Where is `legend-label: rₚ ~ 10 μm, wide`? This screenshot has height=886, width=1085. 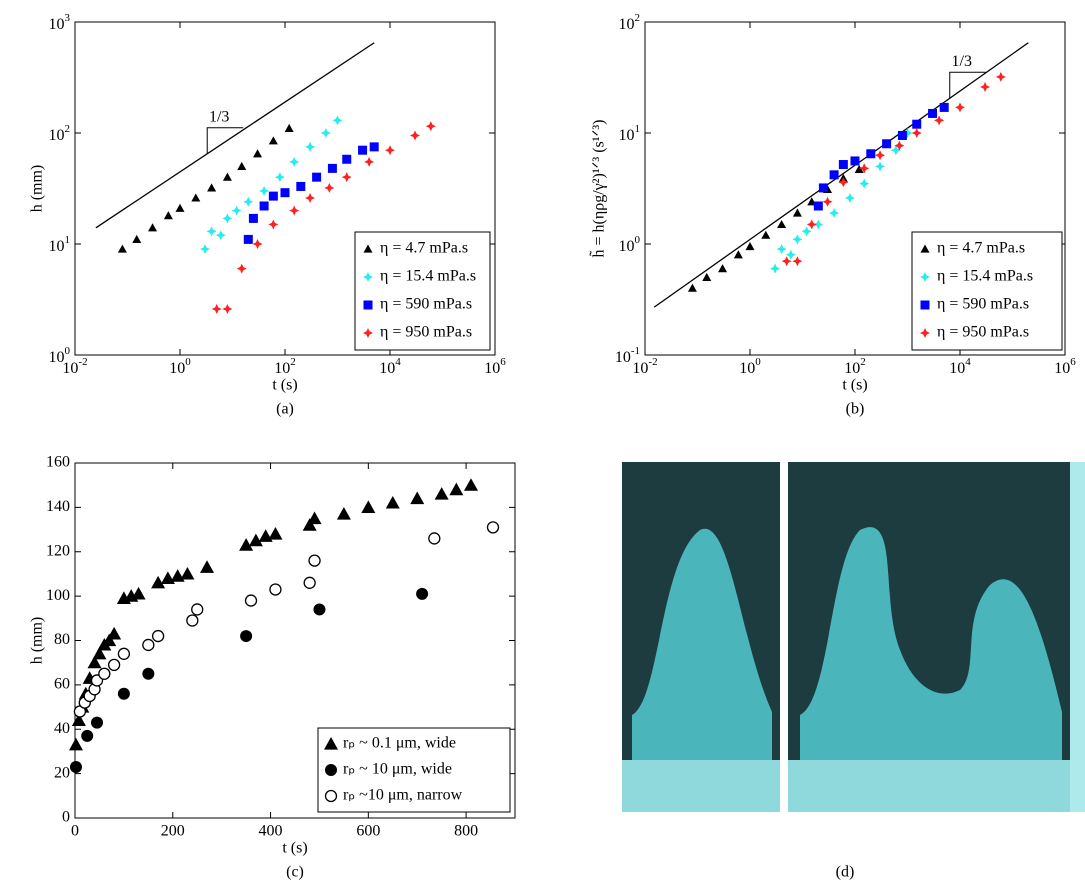 legend-label: rₚ ~ 10 μm, wide is located at coordinates (397, 769).